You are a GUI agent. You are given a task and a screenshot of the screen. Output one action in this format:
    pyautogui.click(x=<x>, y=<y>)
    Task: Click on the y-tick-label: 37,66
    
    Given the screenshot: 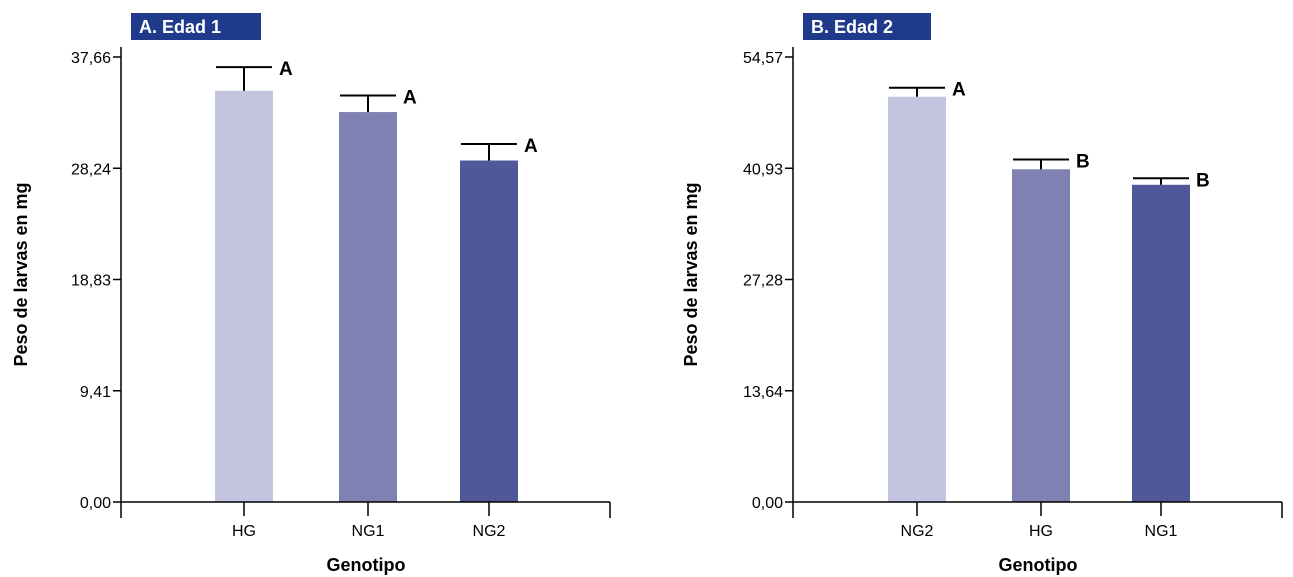 What is the action you would take?
    pyautogui.click(x=91, y=58)
    